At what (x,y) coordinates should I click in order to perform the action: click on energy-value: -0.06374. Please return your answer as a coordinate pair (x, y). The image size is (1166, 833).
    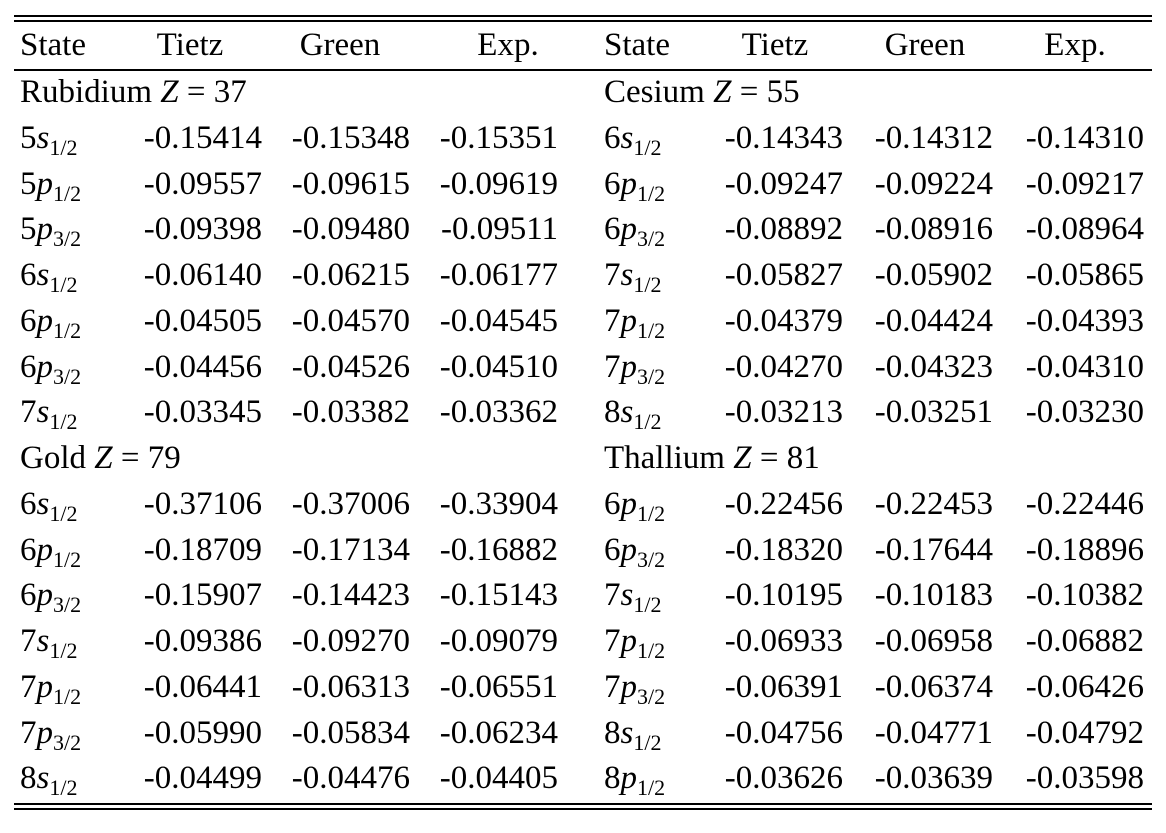
    Looking at the image, I should click on (933, 686).